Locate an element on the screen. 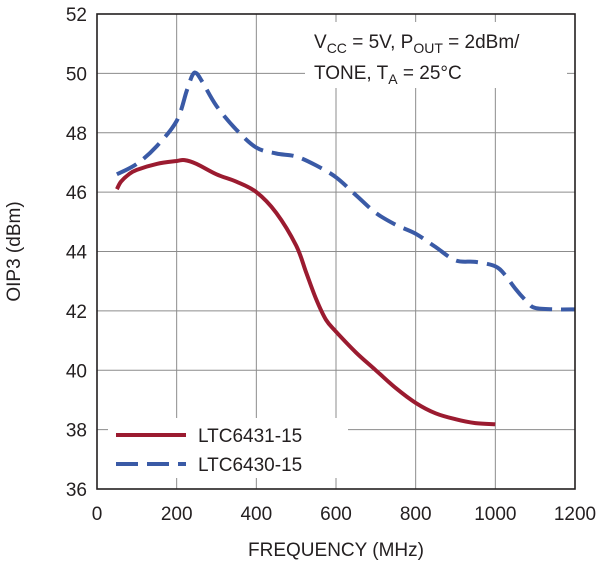 The height and width of the screenshot is (564, 600). legend-label-ltc6430-15: LTC6430-15 is located at coordinates (250, 465).